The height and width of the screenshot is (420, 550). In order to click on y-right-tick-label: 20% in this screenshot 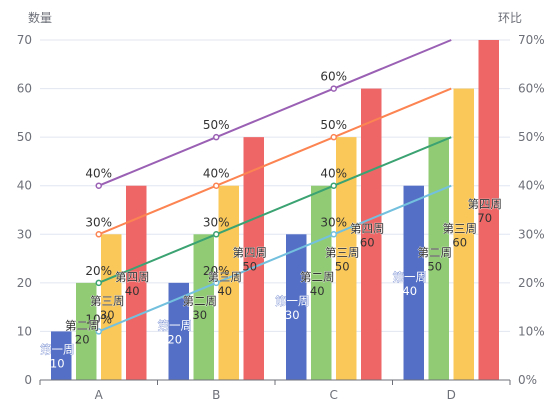, I will do `click(531, 283)`.